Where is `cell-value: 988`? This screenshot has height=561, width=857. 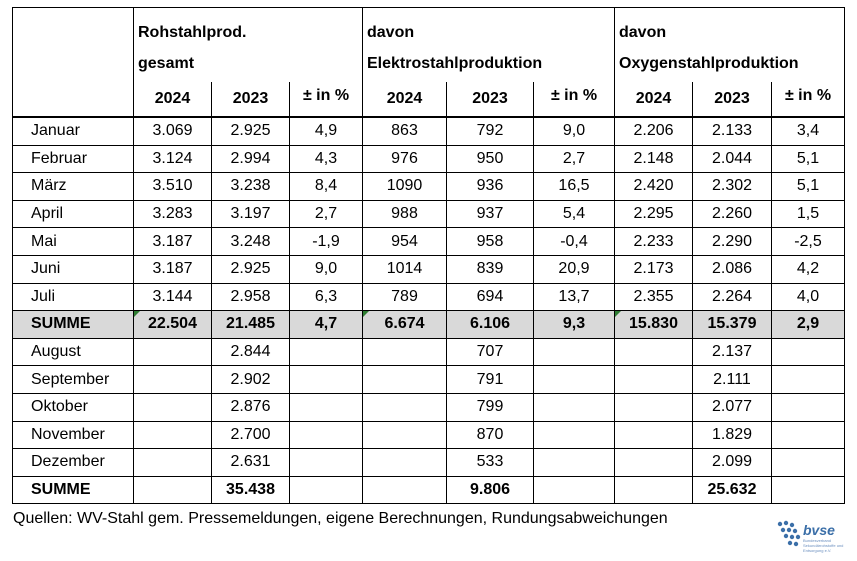 cell-value: 988 is located at coordinates (404, 214).